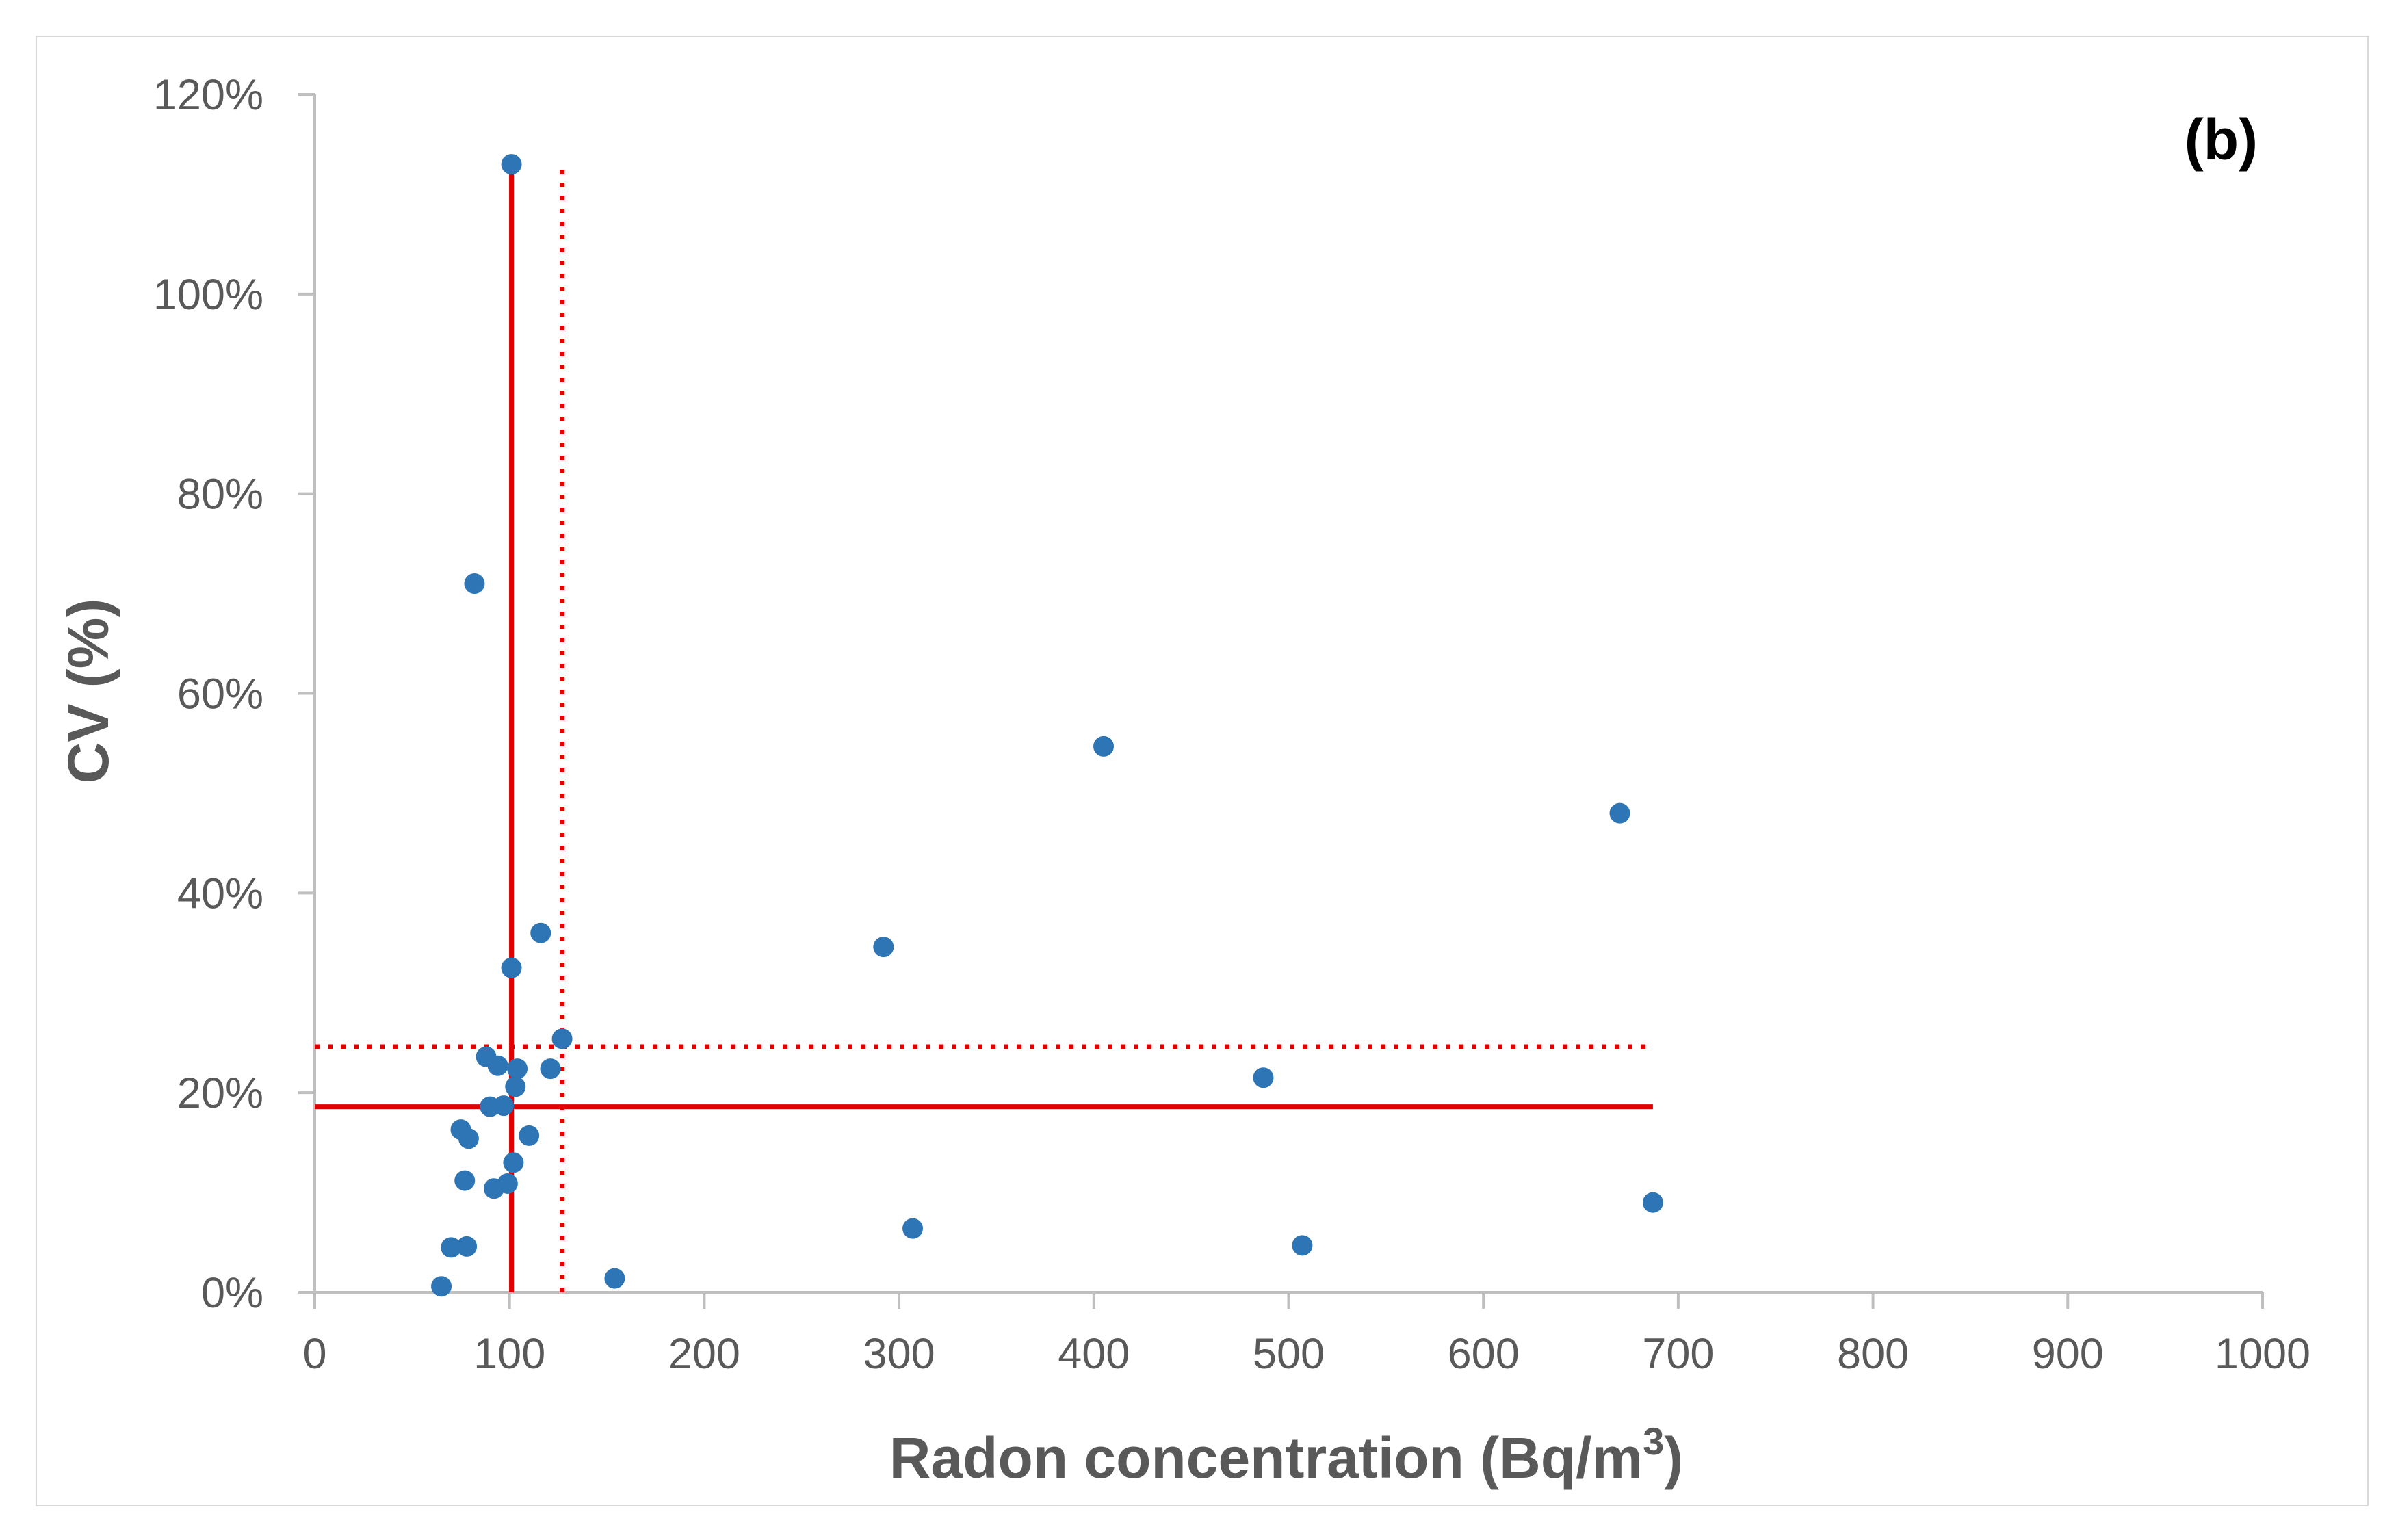 The width and height of the screenshot is (2396, 1540). Describe the element at coordinates (2221, 139) in the screenshot. I see `panel-label: (b)` at that location.